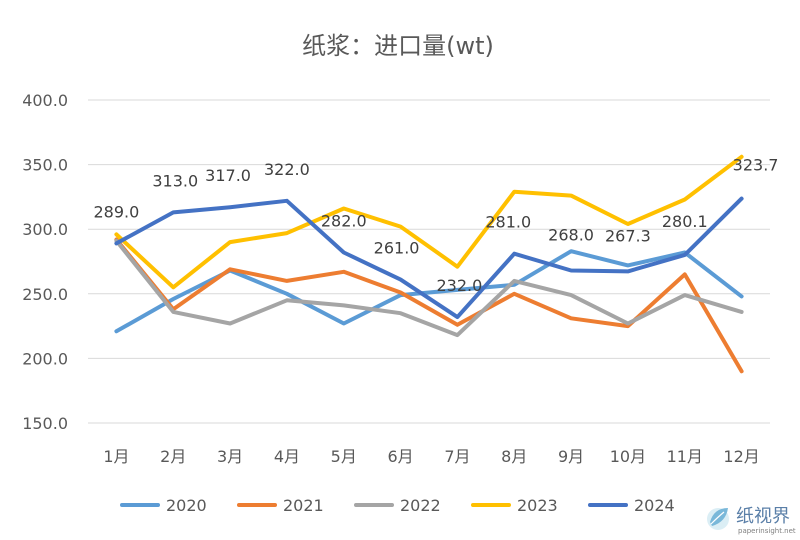 The image size is (800, 540). What do you see at coordinates (763, 516) in the screenshot?
I see `watermark-text: 纸视界` at bounding box center [763, 516].